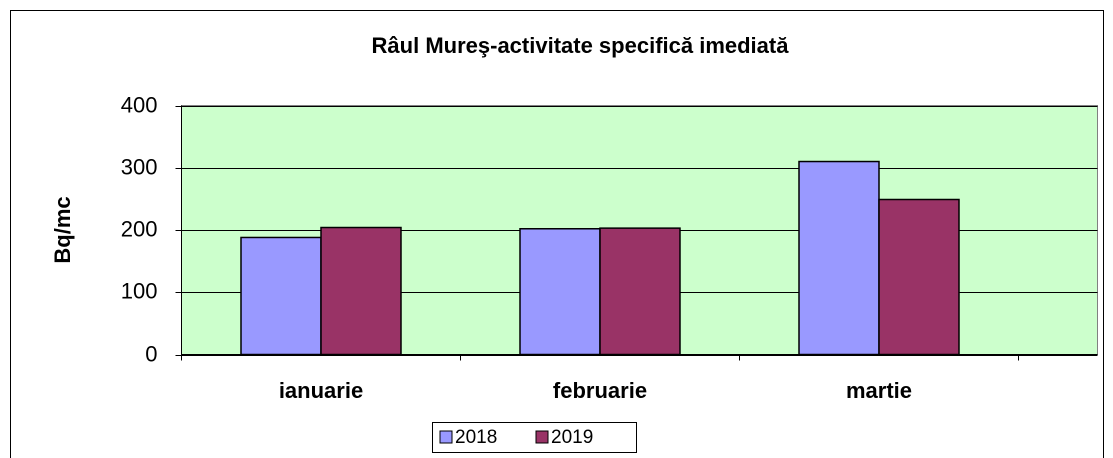 The image size is (1113, 458). Describe the element at coordinates (62, 229) in the screenshot. I see `y-axis-label: Bq/mc` at that location.